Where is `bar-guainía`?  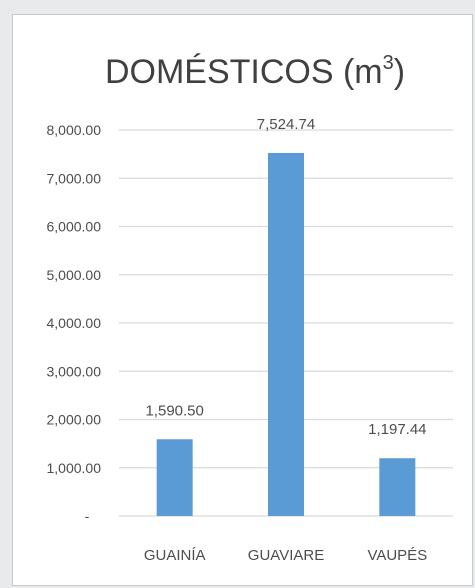
bar-guainía is located at coordinates (174, 477).